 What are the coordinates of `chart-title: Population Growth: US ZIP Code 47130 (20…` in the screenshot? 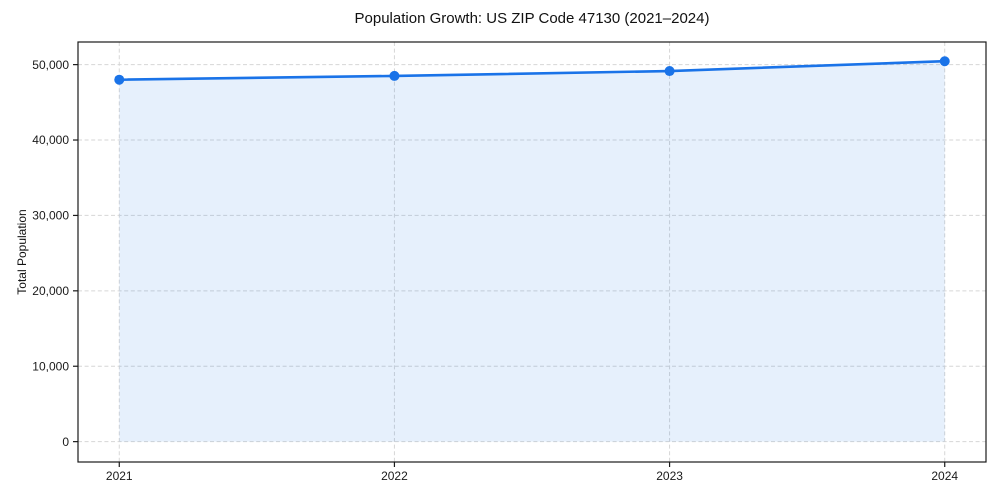 It's located at (532, 18).